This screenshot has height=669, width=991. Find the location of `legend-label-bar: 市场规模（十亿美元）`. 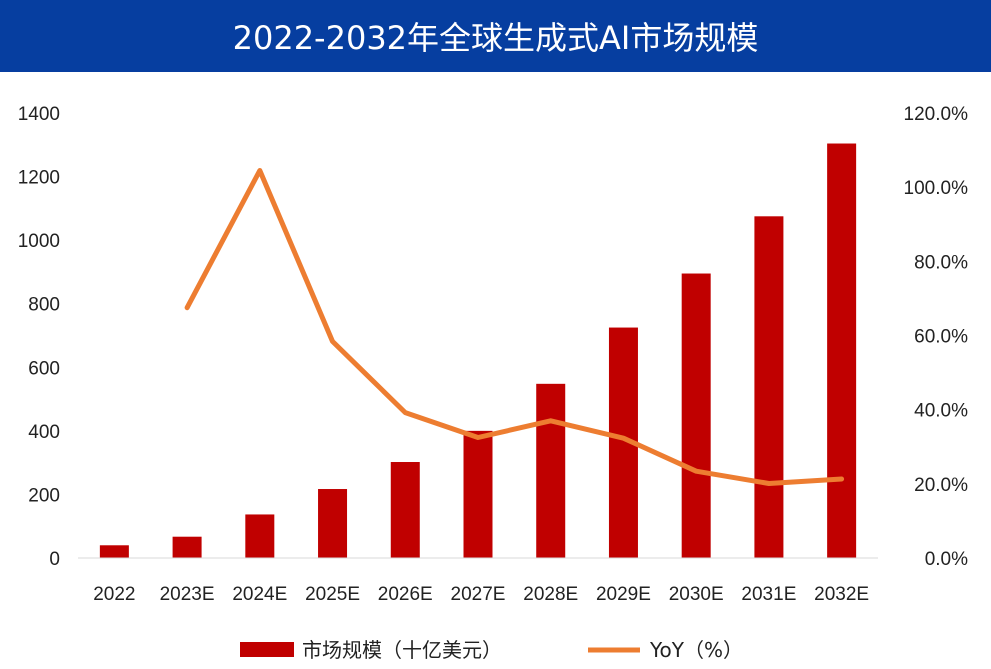

legend-label-bar: 市场规模（十亿美元） is located at coordinates (402, 650).